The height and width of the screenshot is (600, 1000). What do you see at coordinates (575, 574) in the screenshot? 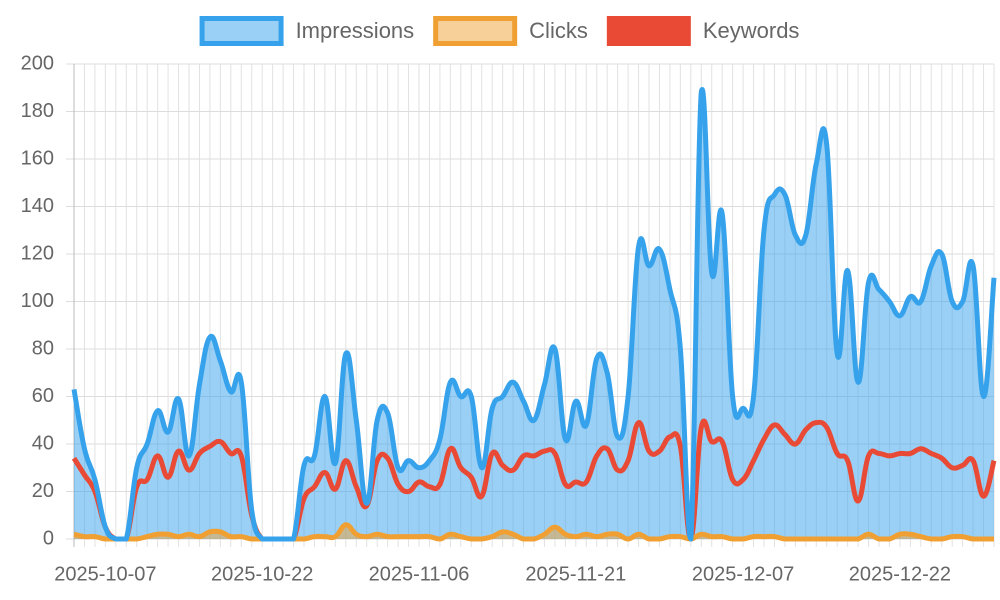
I see `x-tick-label: 2025-11-21` at bounding box center [575, 574].